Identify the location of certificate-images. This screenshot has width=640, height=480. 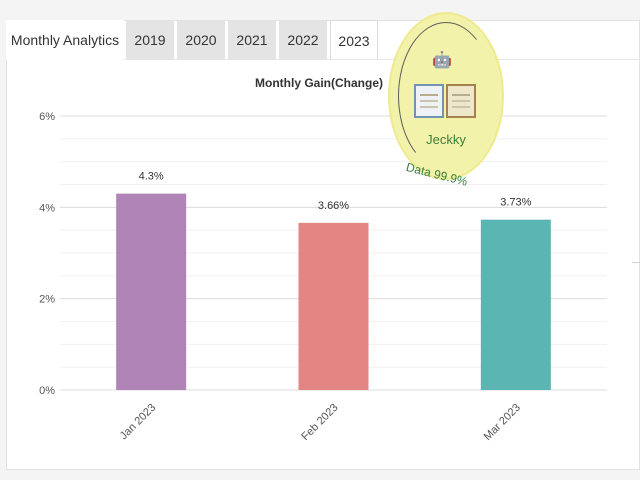
(446, 101).